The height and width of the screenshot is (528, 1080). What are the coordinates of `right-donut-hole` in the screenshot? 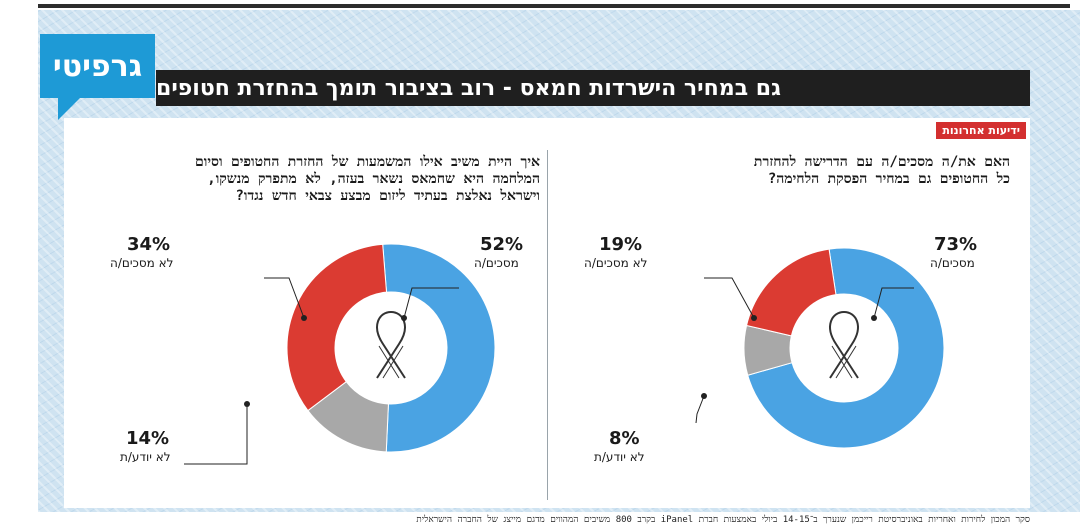 It's located at (844, 348).